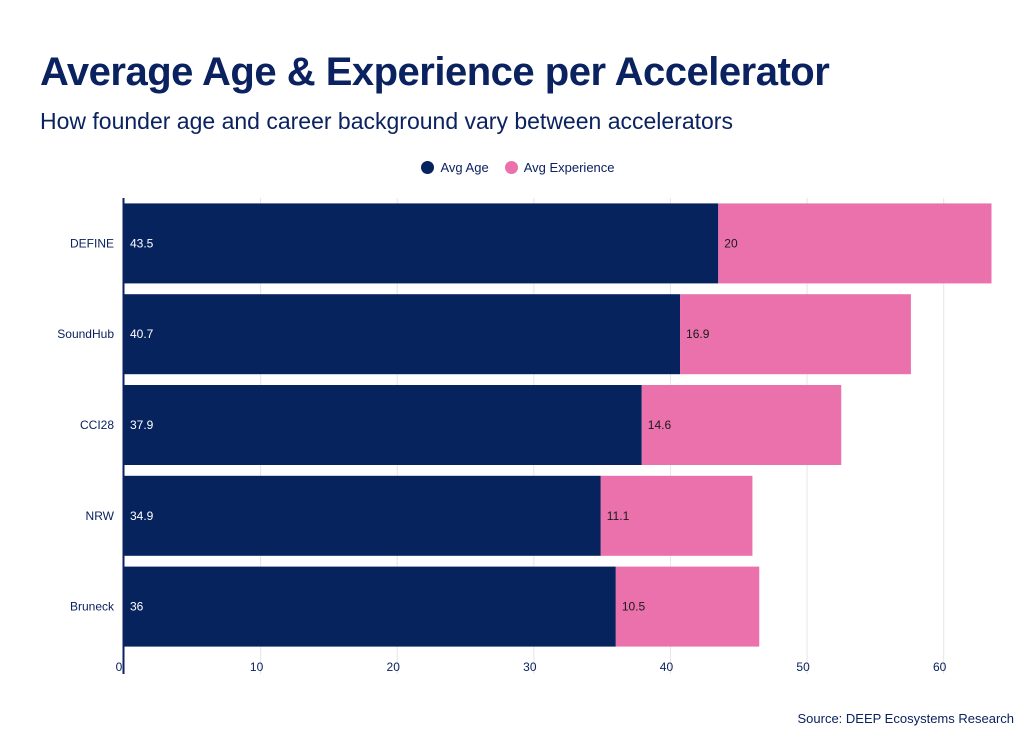  I want to click on x-tick-label: 20, so click(394, 667).